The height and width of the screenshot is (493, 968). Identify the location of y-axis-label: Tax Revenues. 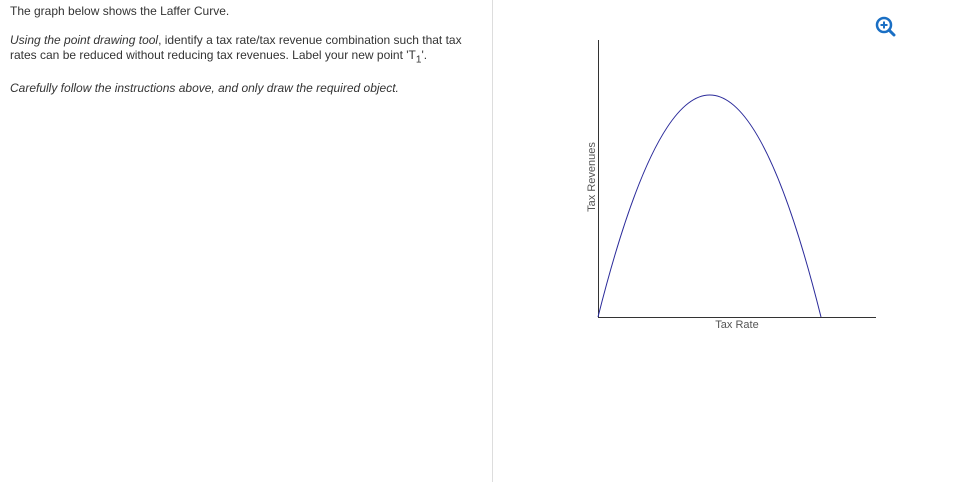
(592, 177).